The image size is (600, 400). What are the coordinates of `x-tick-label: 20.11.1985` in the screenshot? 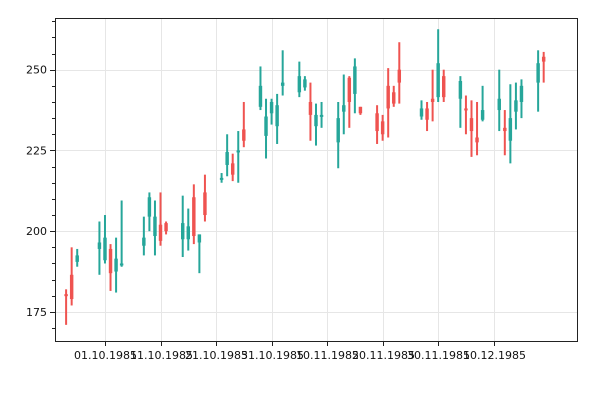 It's located at (383, 355).